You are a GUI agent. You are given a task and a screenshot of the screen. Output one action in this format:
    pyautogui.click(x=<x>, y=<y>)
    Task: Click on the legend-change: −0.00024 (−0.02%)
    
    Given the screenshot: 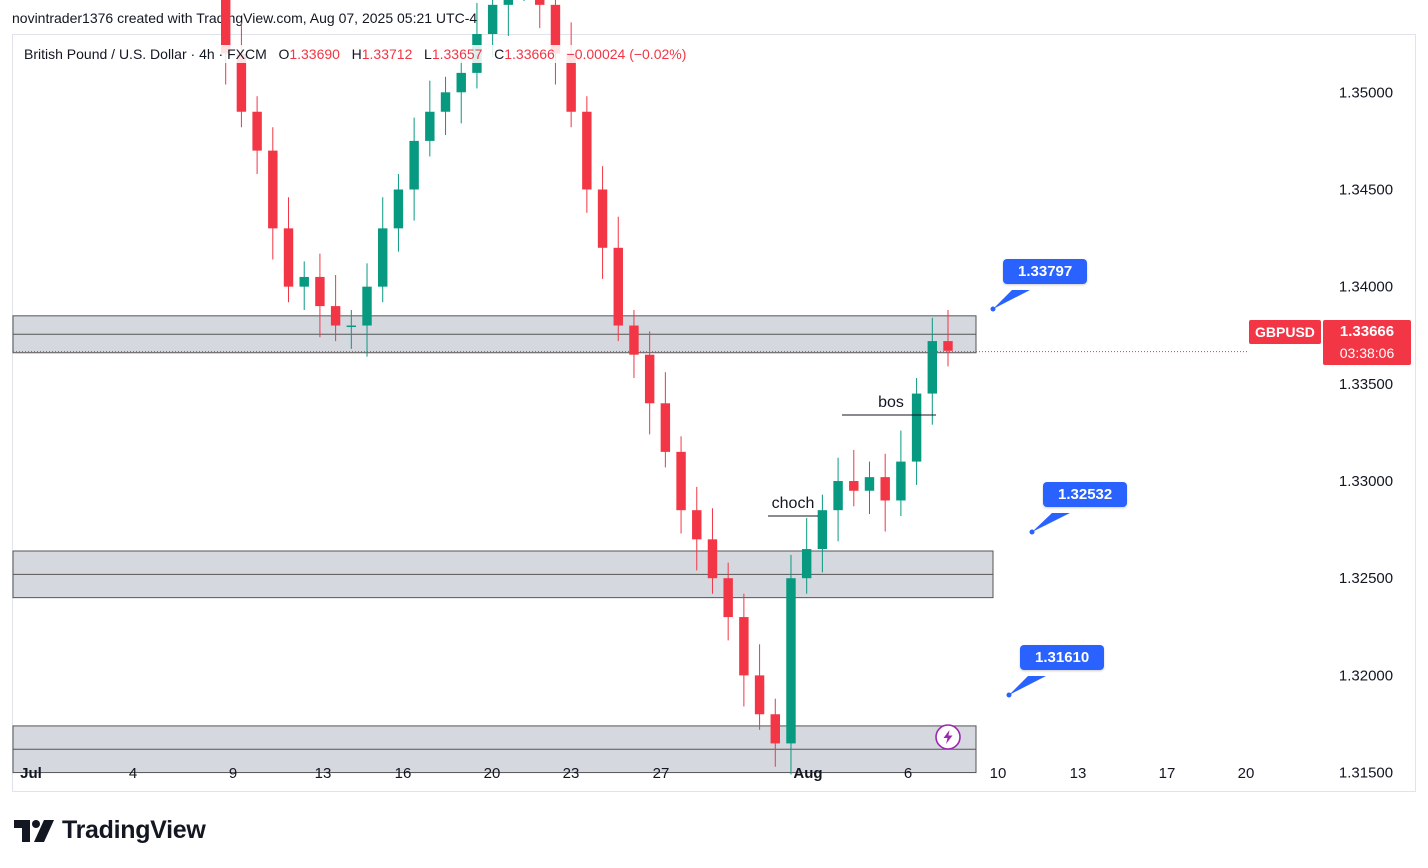 What is the action you would take?
    pyautogui.click(x=626, y=54)
    